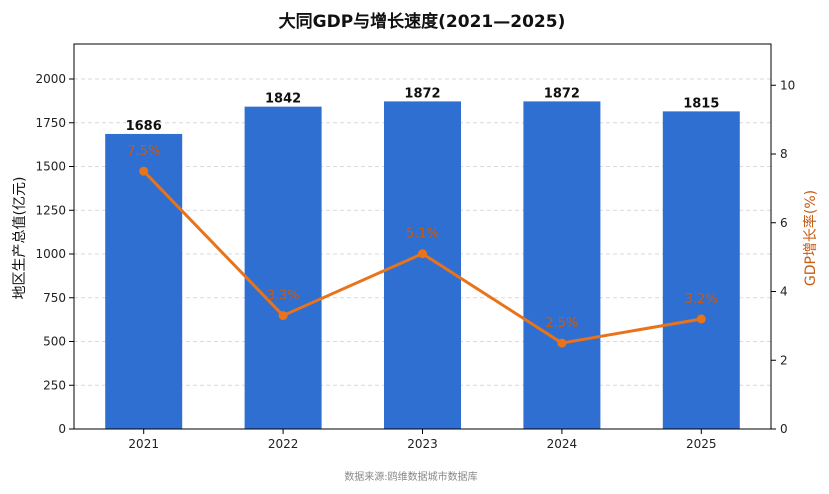  Describe the element at coordinates (562, 444) in the screenshot. I see `x-tick-label: 2024` at that location.